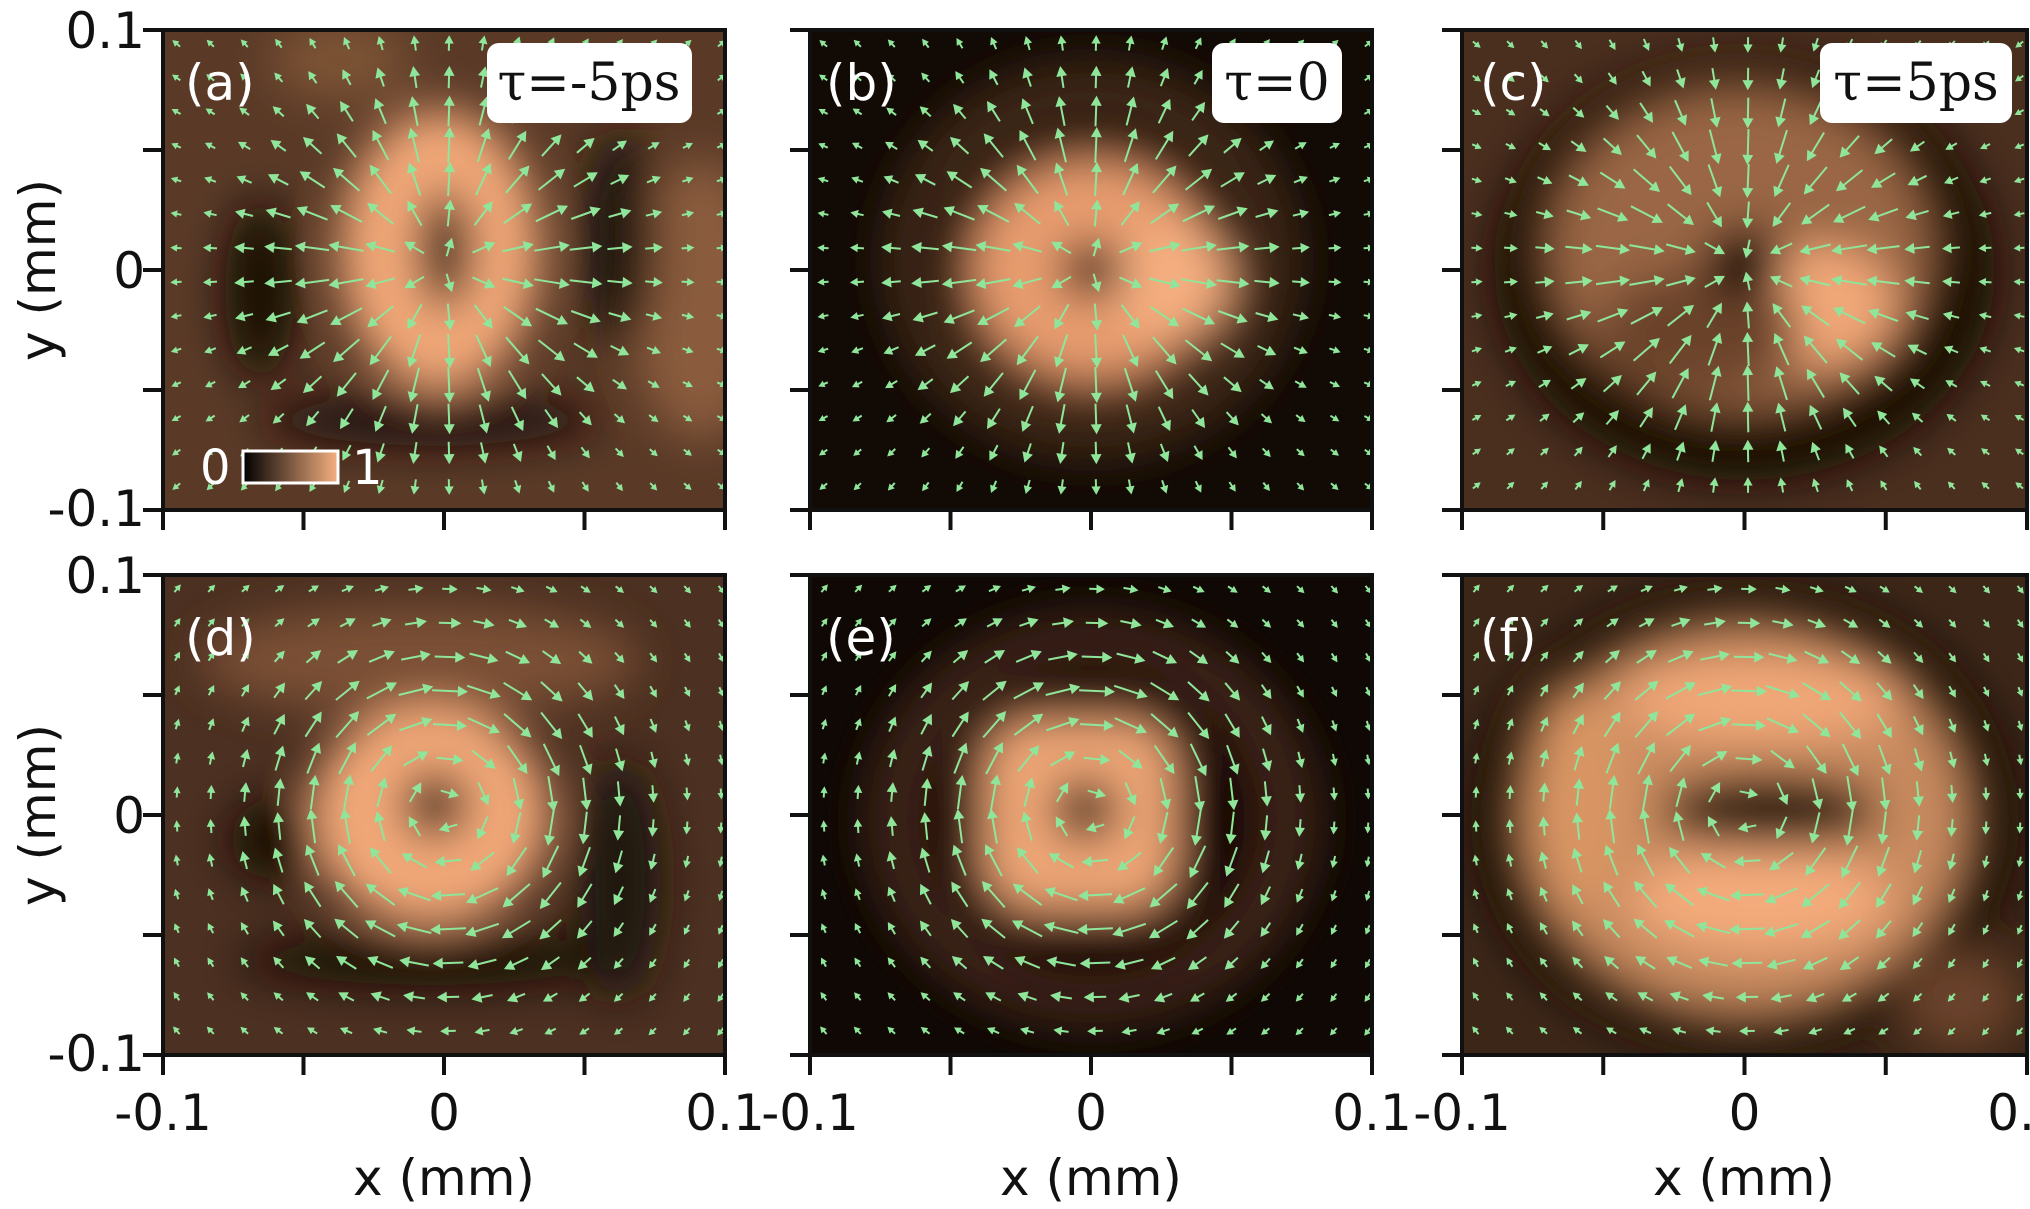 Image resolution: width=2030 pixels, height=1209 pixels. What do you see at coordinates (1744, 270) in the screenshot?
I see `heatmap-c` at bounding box center [1744, 270].